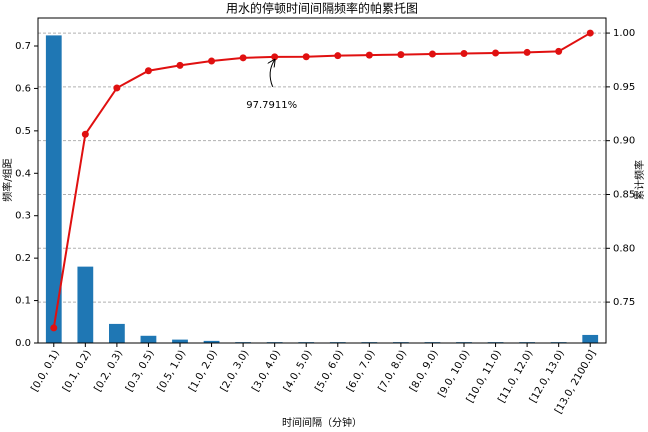  Describe the element at coordinates (624, 302) in the screenshot. I see `y2-tick-label: 0.75` at that location.